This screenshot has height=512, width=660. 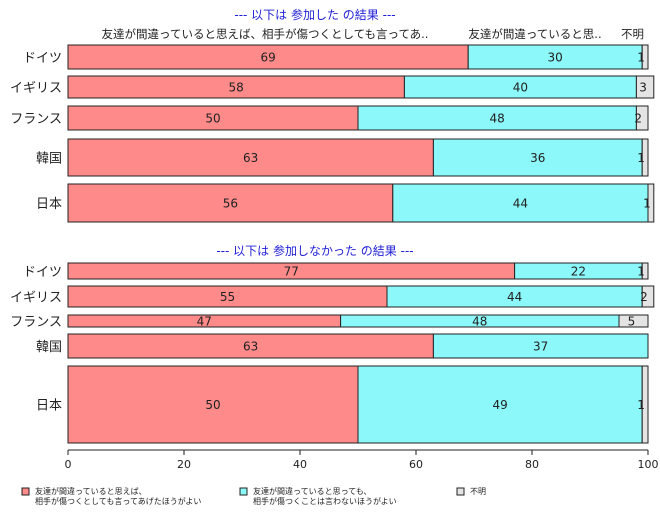 I want to click on bar-p2-r5-s3, so click(x=645, y=404).